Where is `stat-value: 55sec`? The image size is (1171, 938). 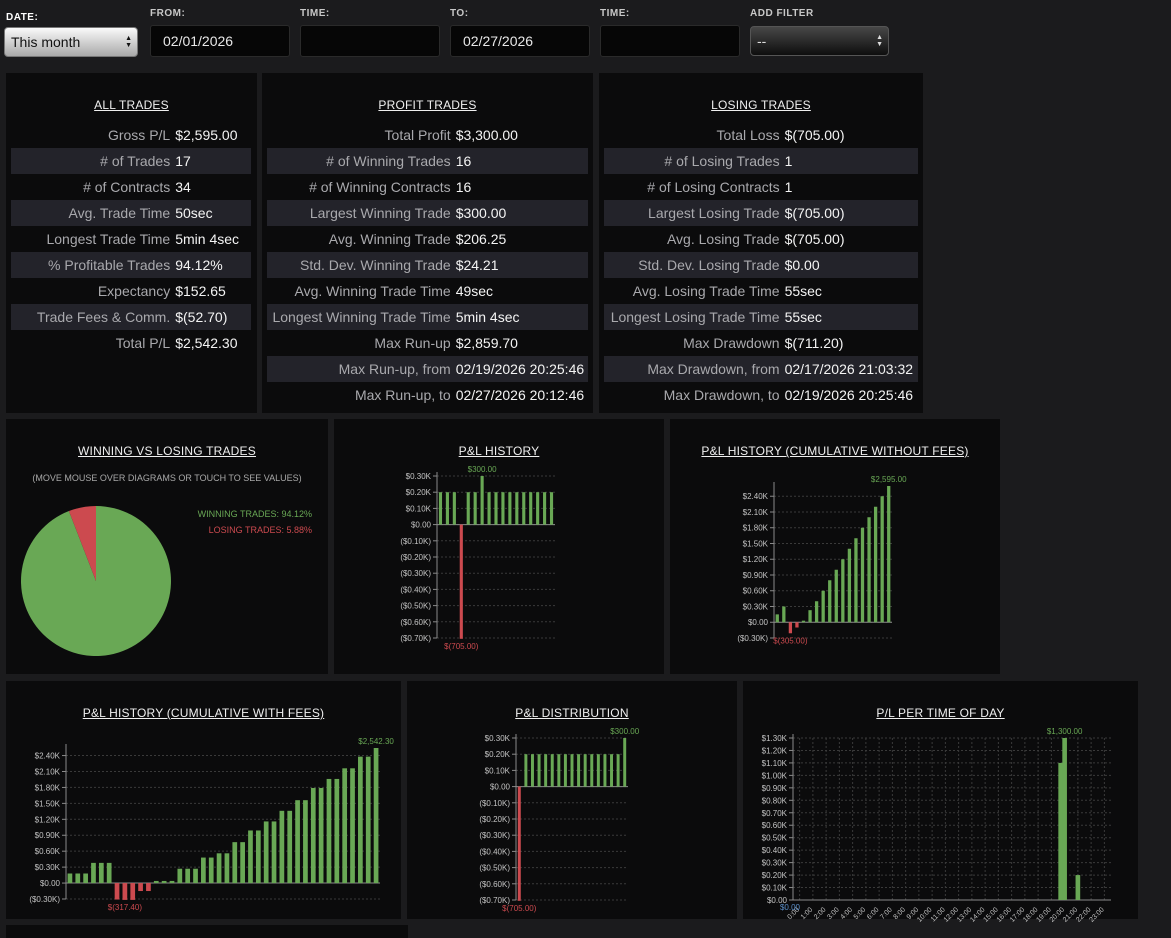
stat-value: 55sec is located at coordinates (851, 317).